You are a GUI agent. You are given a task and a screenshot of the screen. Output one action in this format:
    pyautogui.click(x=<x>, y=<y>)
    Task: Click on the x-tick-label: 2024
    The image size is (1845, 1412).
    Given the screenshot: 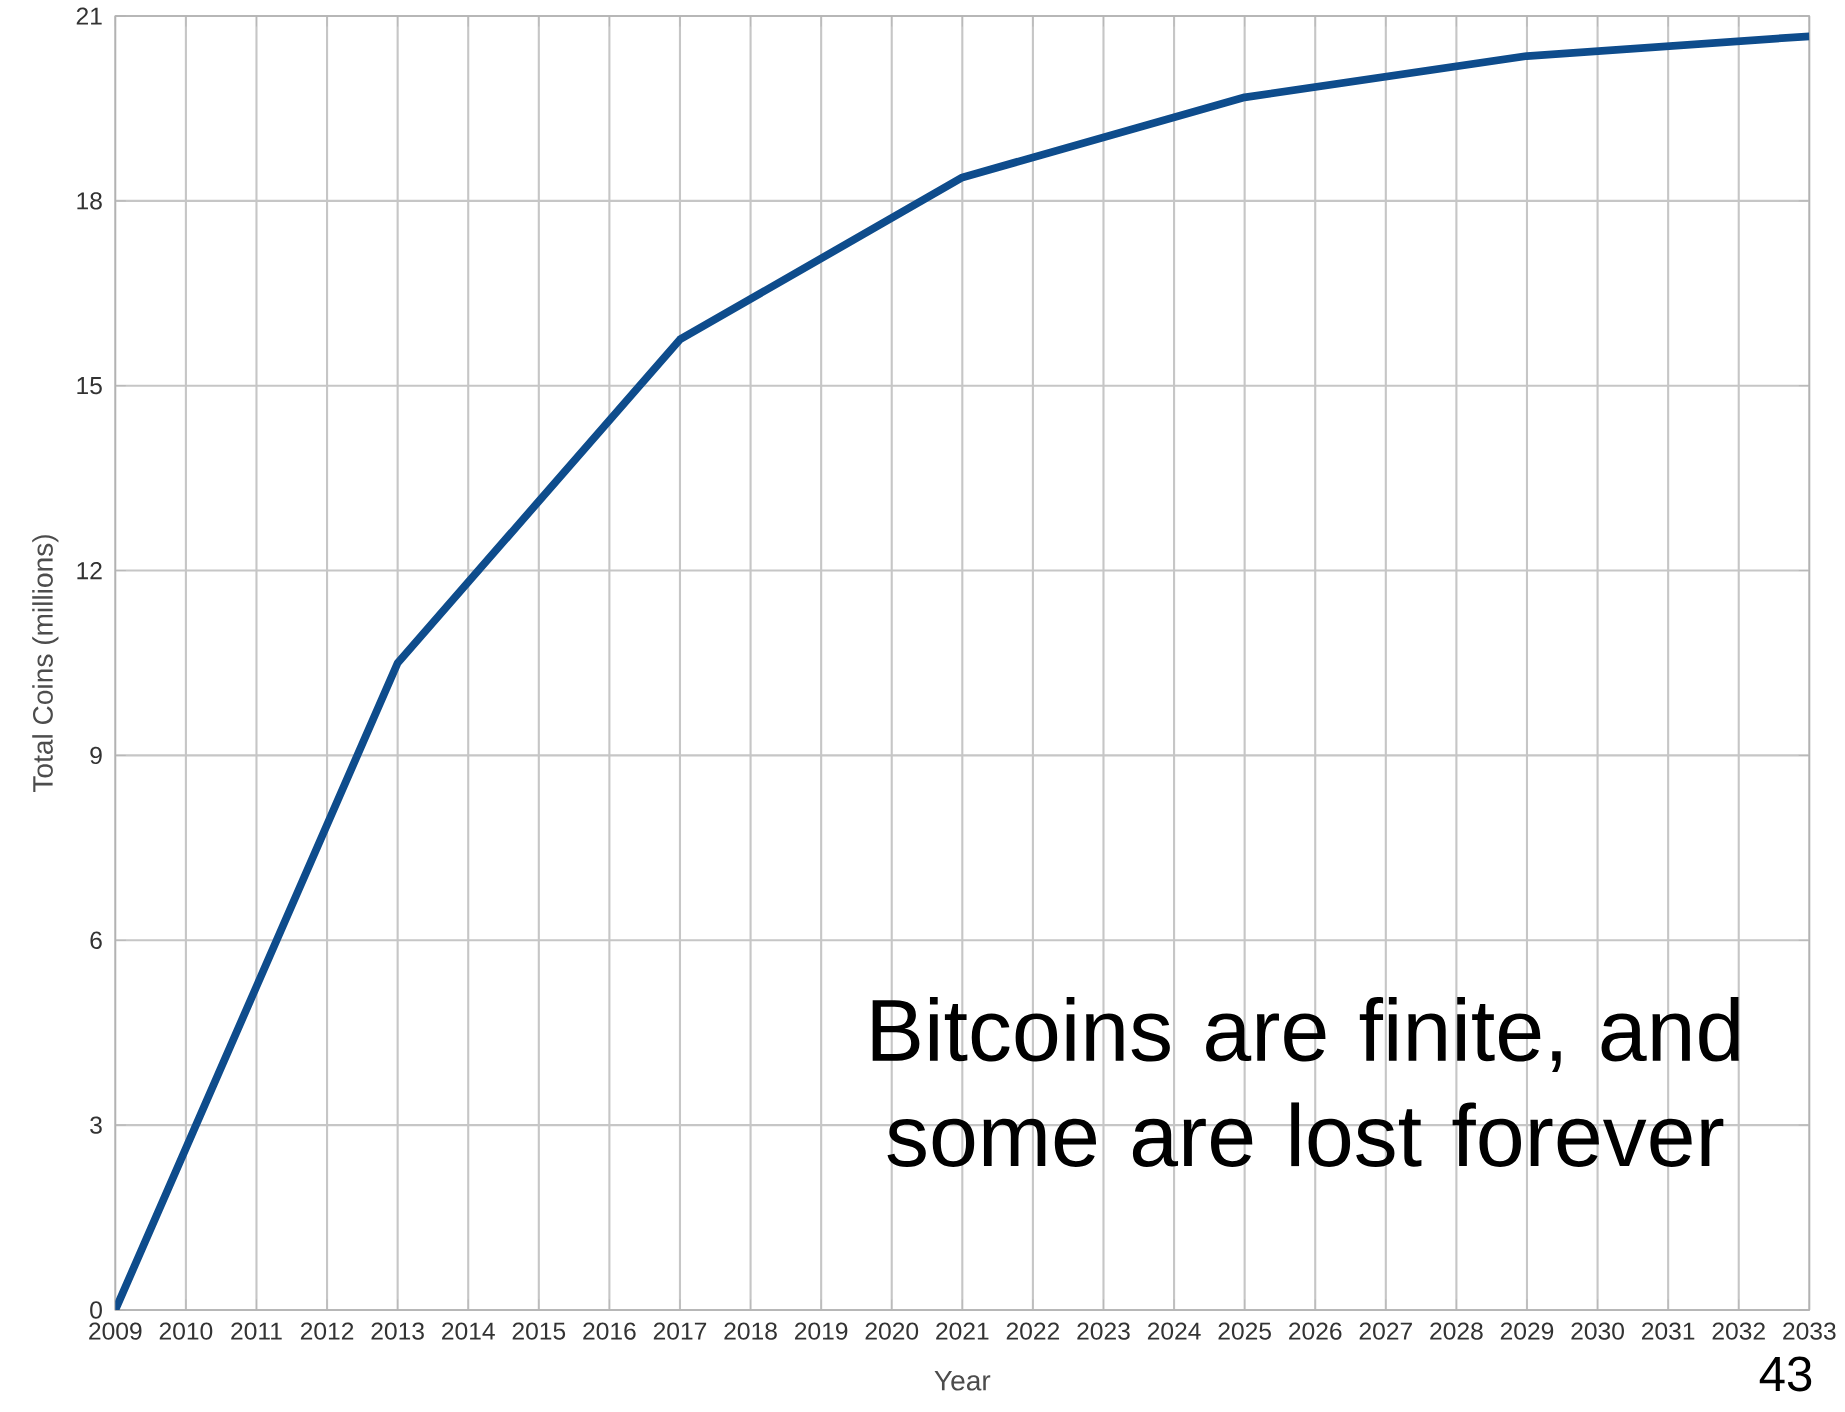 What is the action you would take?
    pyautogui.click(x=1174, y=1331)
    